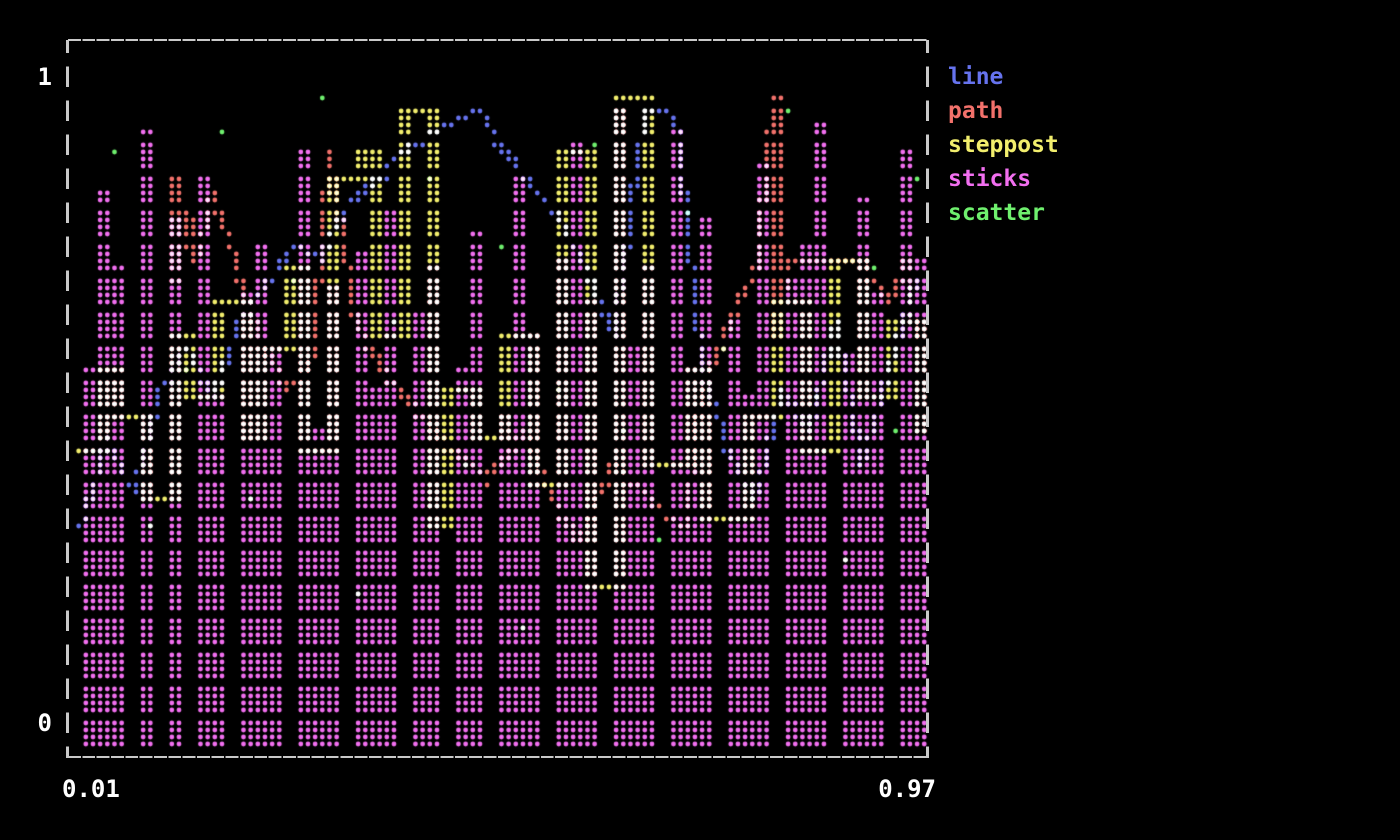 The height and width of the screenshot is (840, 1400). I want to click on legend-item-line: line, so click(976, 77).